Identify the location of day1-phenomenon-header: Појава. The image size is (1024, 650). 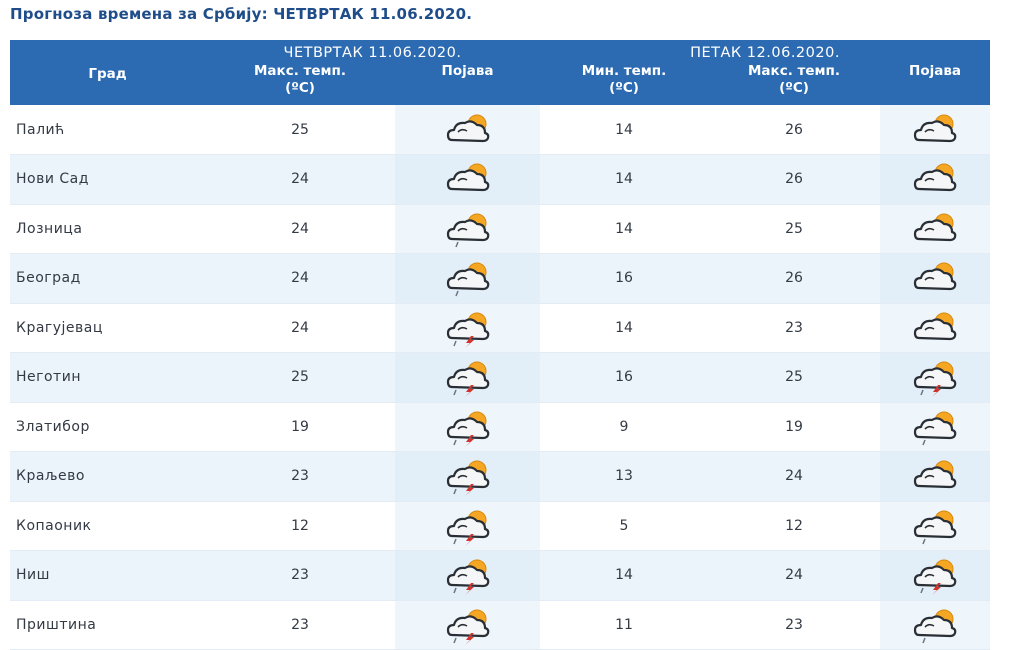
(467, 84).